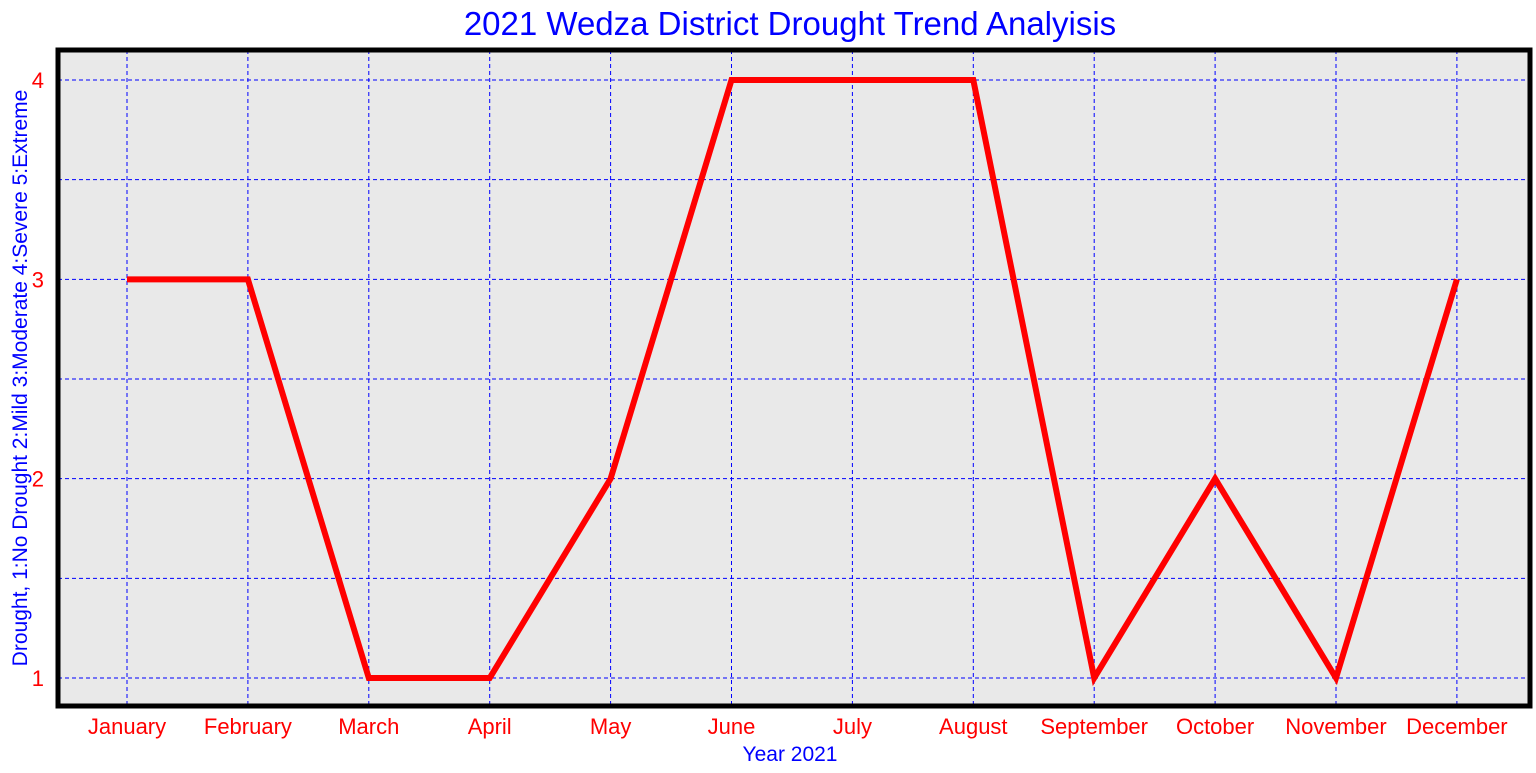 The width and height of the screenshot is (1536, 773). I want to click on x-tick-label-july: July, so click(852, 726).